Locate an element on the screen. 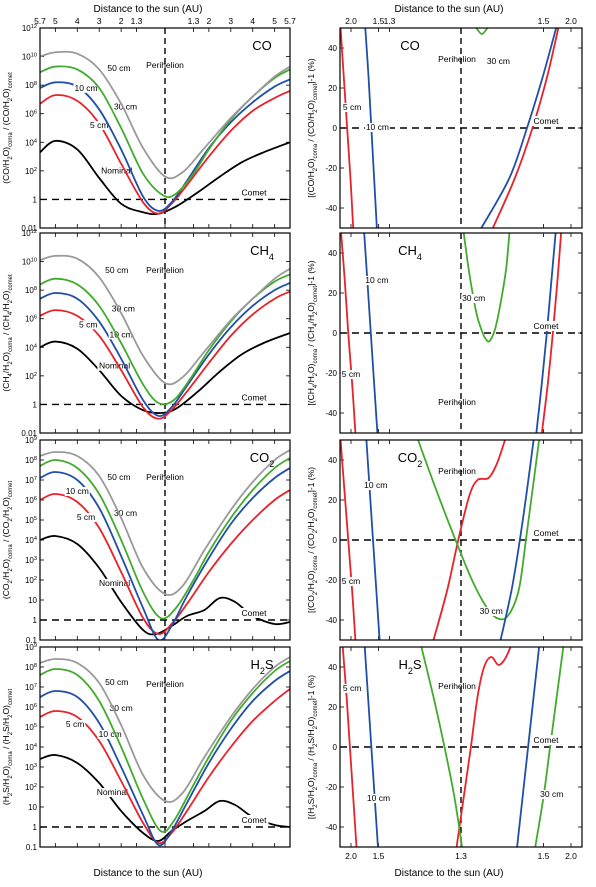 This screenshot has height=887, width=596. y-tick-label: 40 is located at coordinates (332, 48).